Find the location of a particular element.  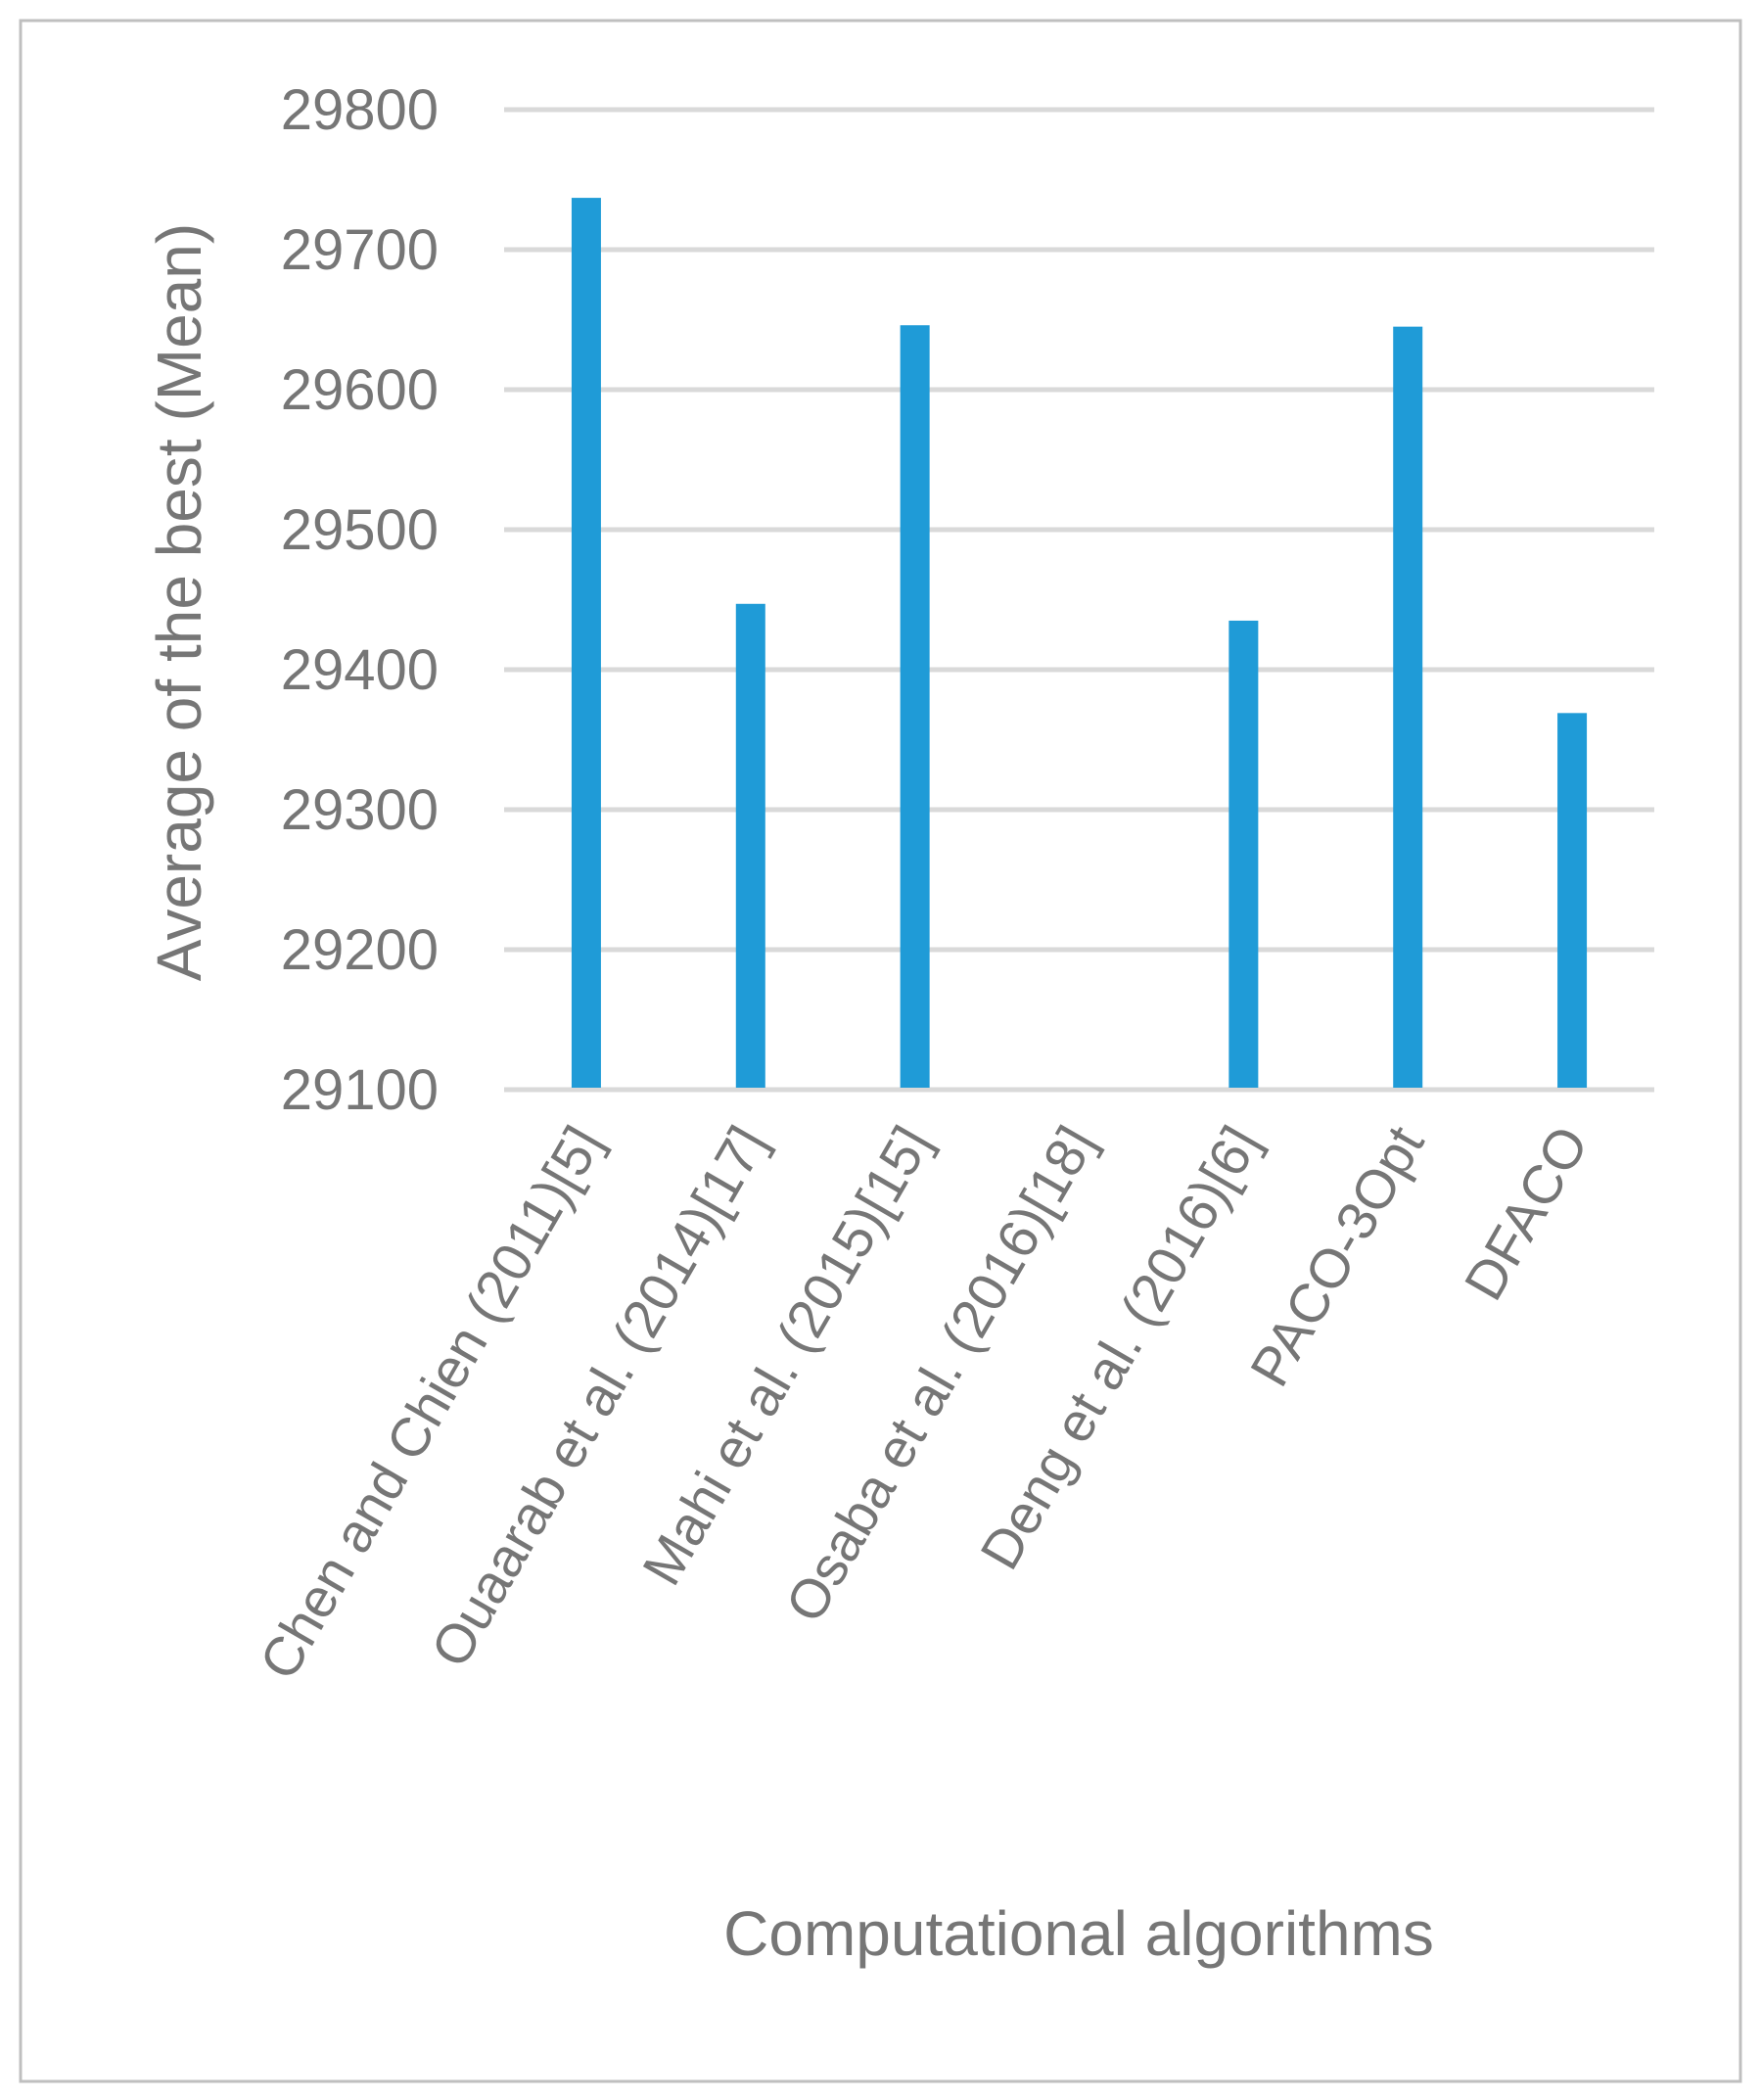

y-tick-label: 29200 is located at coordinates (360, 950).